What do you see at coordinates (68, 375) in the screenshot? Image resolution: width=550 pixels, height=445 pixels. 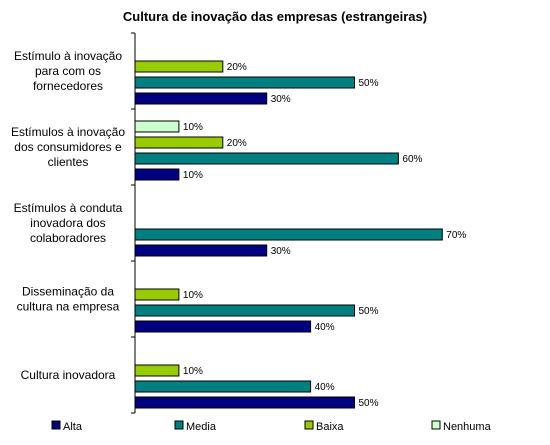 I see `category-label: Cultura inovadora` at bounding box center [68, 375].